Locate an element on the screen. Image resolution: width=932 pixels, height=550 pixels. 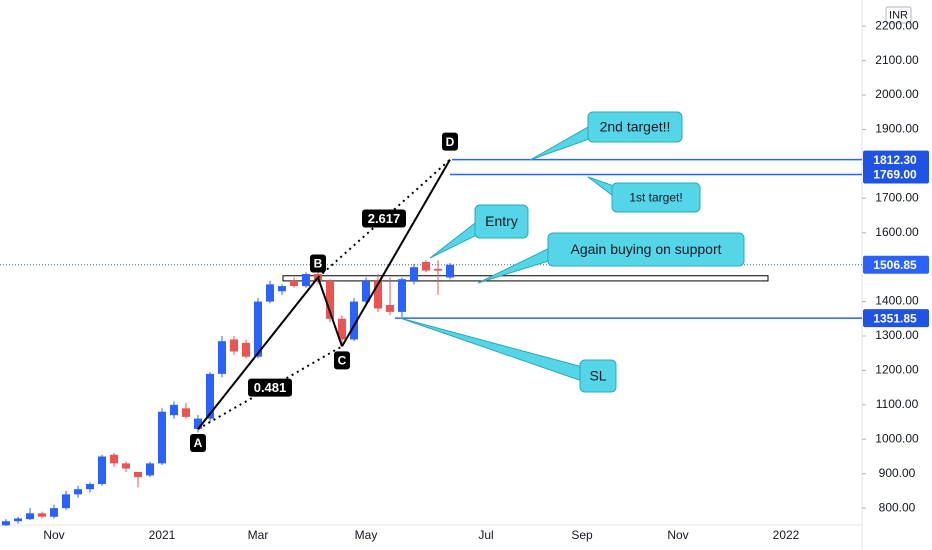
currency: INR is located at coordinates (898, 15).